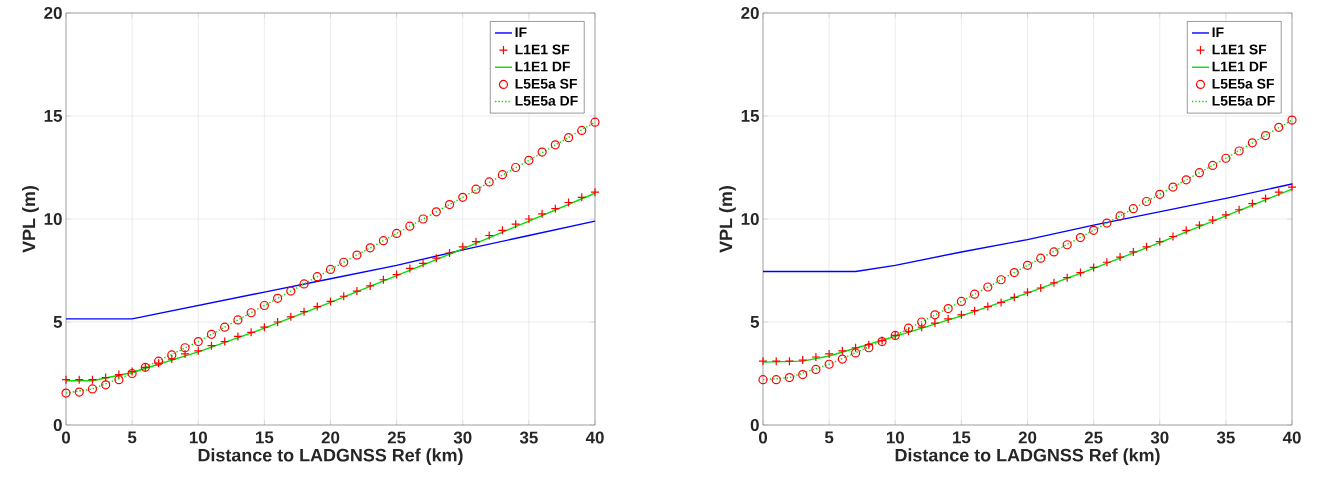 This screenshot has height=502, width=1328. I want to click on y-tick-label: 0, so click(754, 425).